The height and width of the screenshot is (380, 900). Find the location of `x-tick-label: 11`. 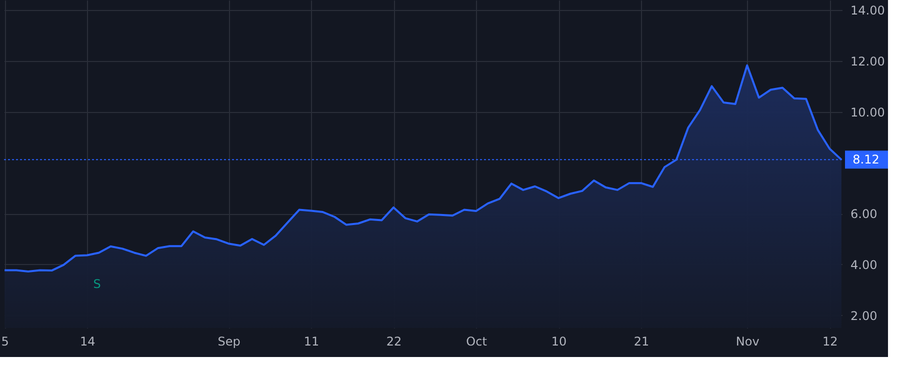

x-tick-label: 11 is located at coordinates (312, 341).